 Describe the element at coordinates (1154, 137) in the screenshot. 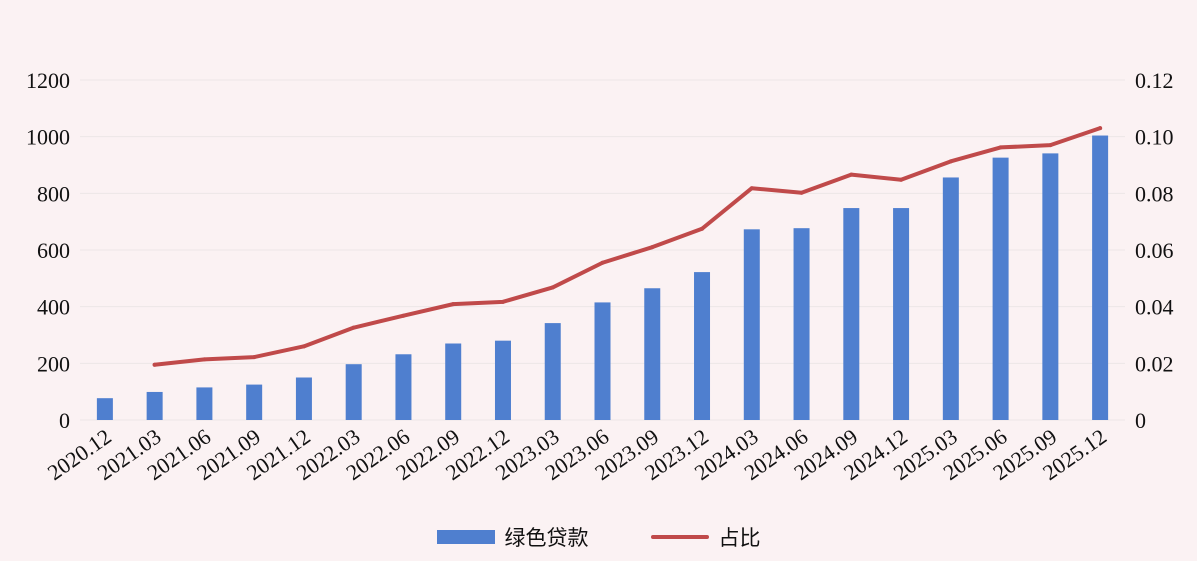

I see `y-tick-label-right: 0.10` at that location.